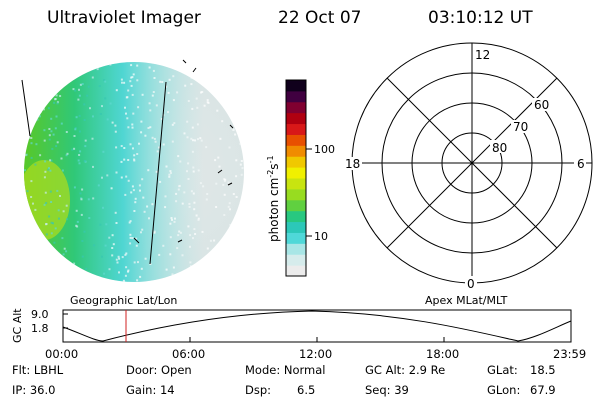  What do you see at coordinates (40, 328) in the screenshot?
I see `altitude-ytick-1.8: 1.8` at bounding box center [40, 328].